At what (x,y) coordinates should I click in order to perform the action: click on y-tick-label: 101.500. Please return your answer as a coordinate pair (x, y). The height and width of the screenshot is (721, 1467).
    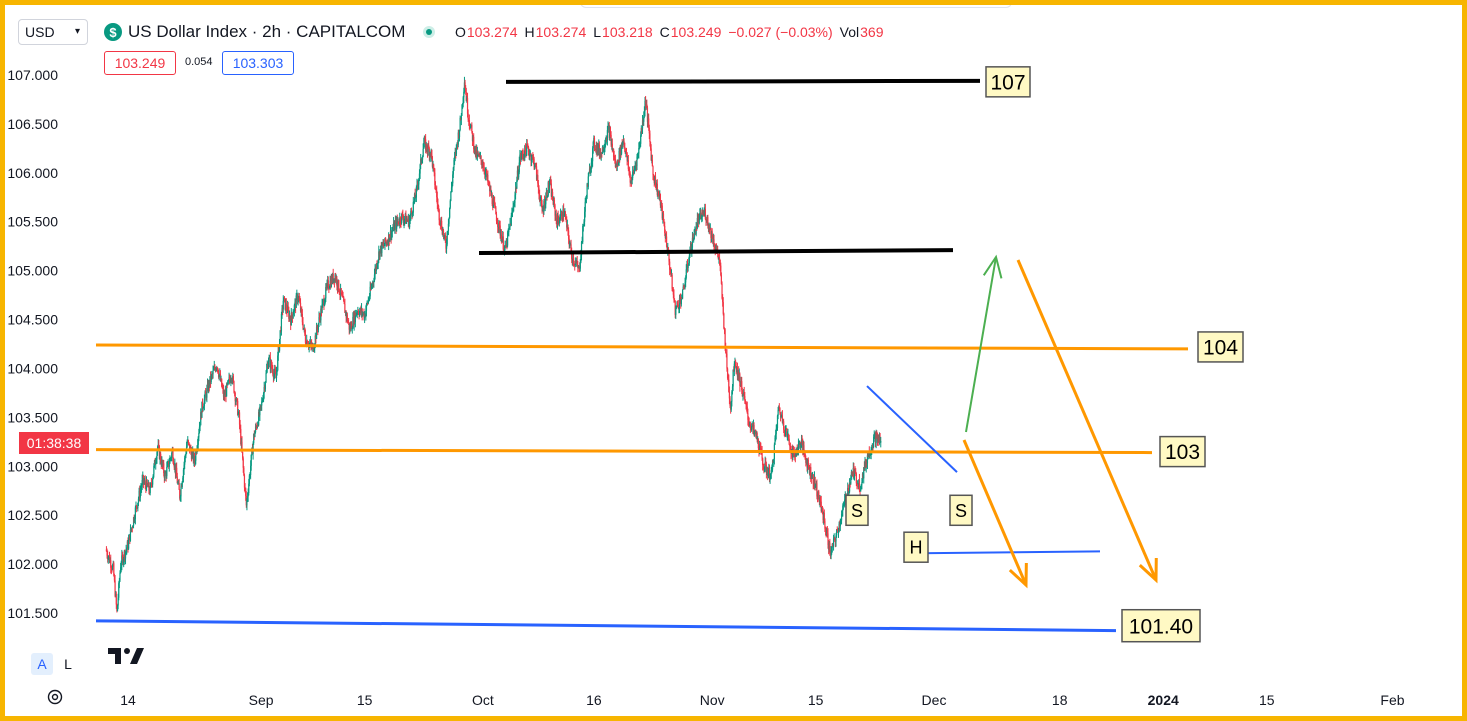
    Looking at the image, I should click on (32, 613).